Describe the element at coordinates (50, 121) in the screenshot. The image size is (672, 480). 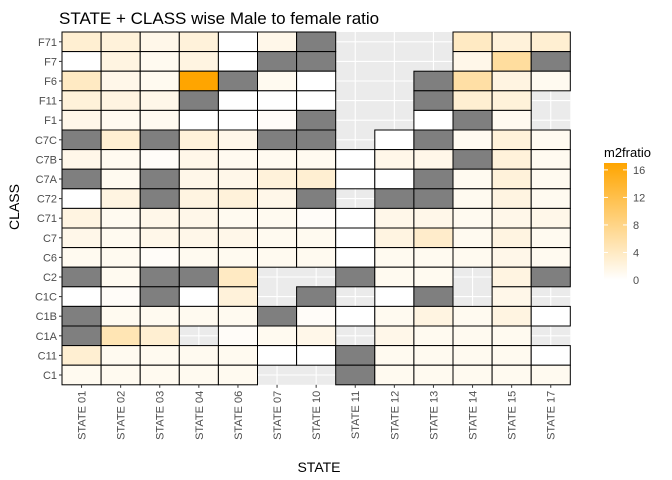
I see `y-tick-label: F1` at that location.